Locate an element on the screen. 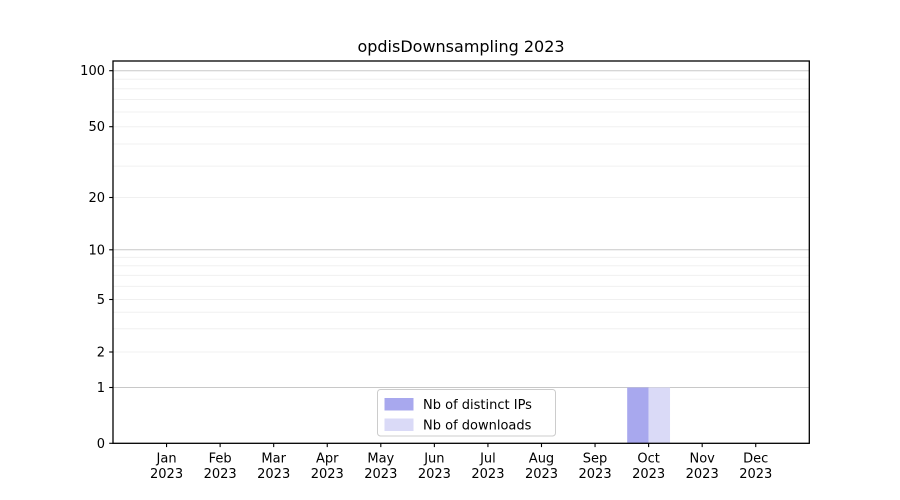 This screenshot has height=500, width=900. x-tick-label-month-feb: Feb is located at coordinates (220, 459).